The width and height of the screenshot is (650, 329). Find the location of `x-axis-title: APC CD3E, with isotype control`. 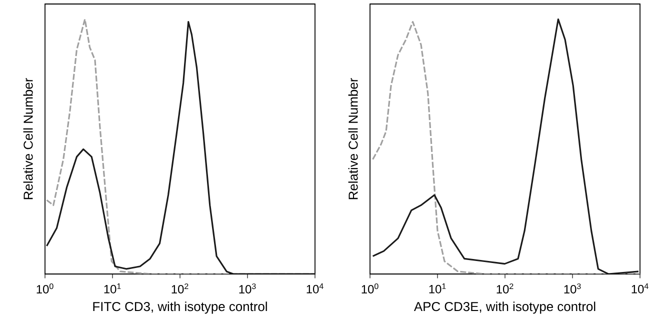

x-axis-title: APC CD3E, with isotype control is located at coordinates (505, 308).